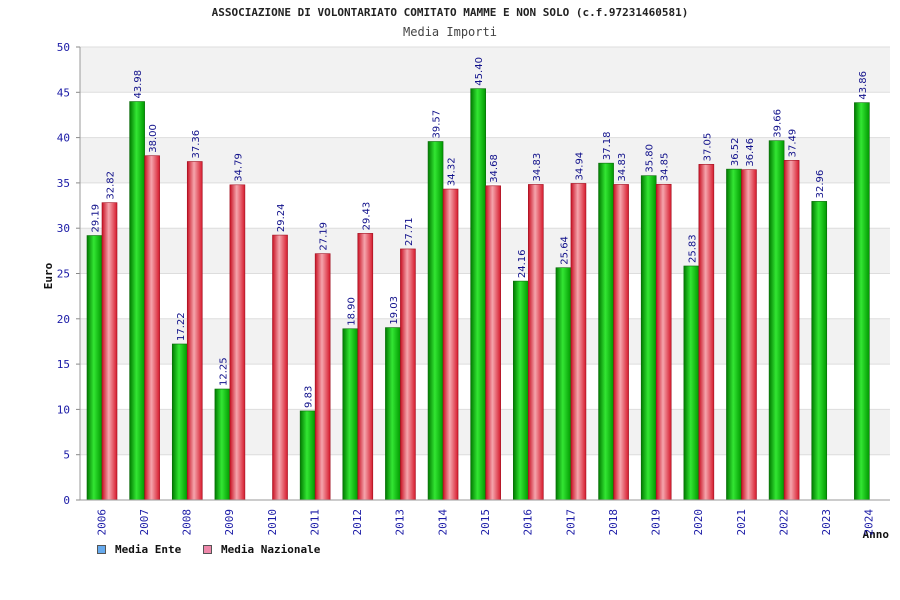 The width and height of the screenshot is (900, 600). I want to click on grid-band, so click(485, 70).